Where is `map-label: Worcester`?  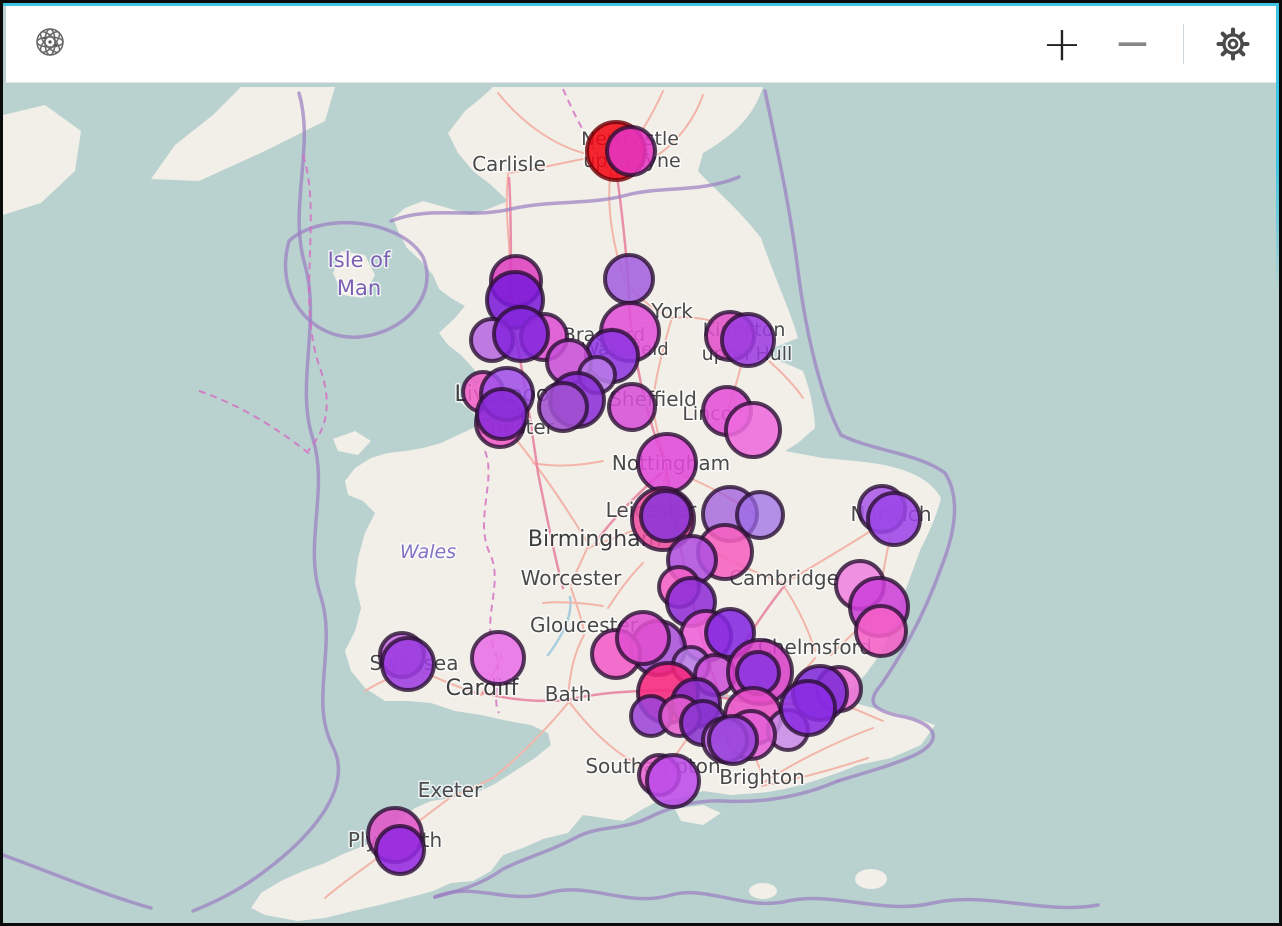 map-label: Worcester is located at coordinates (571, 578).